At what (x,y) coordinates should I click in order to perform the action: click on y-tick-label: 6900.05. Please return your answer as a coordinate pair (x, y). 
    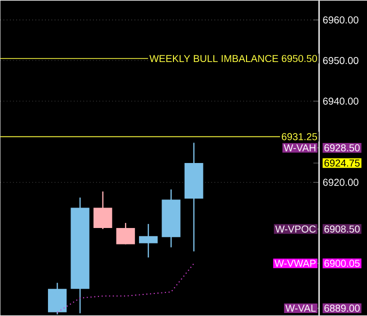
    Looking at the image, I should click on (342, 263).